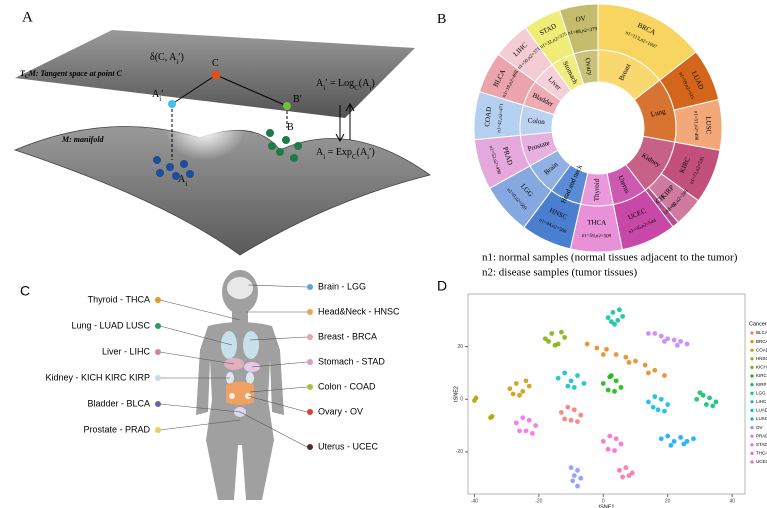  Describe the element at coordinates (761, 410) in the screenshot. I see `legend-label: LUAD` at that location.